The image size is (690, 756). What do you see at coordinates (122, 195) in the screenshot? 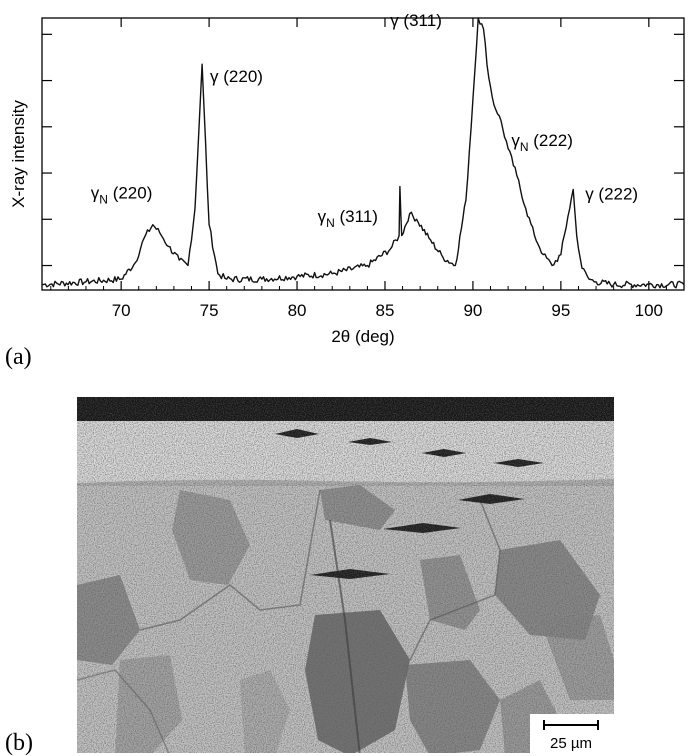
I see `peak-label: γN (220)` at bounding box center [122, 195].